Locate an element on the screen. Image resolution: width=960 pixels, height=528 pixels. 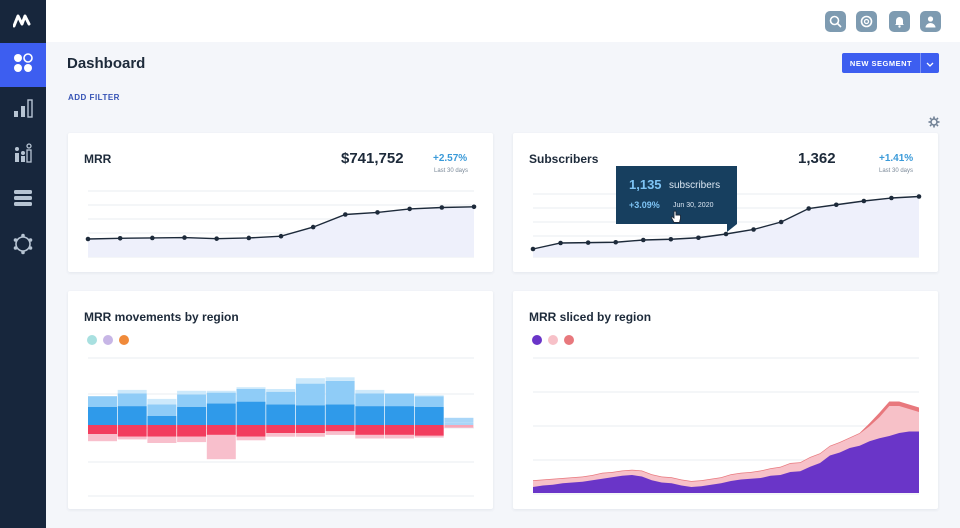
new-segment-dropdown-button is located at coordinates (929, 63).